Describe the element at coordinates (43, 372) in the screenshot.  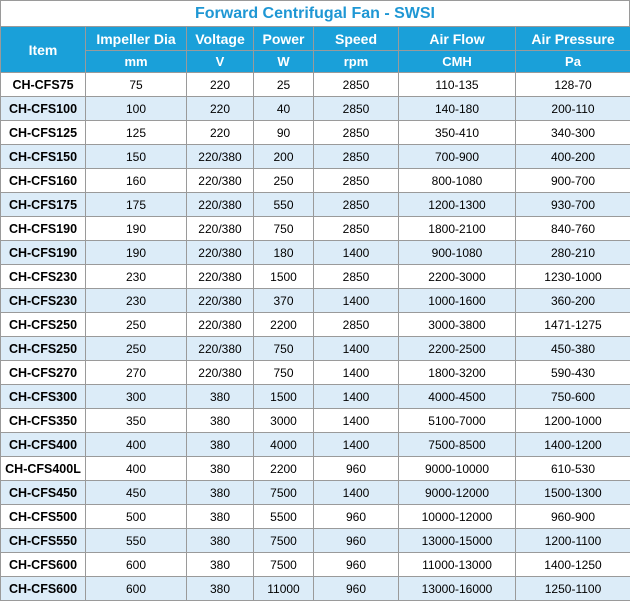
I see `cell-model: CH-CFS270` at that location.